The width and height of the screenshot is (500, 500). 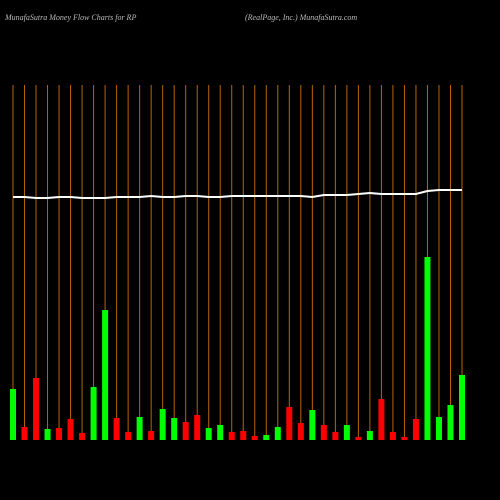 I want to click on chart-title: MunafaSutra Money Flow Charts for RP, so click(x=70, y=17).